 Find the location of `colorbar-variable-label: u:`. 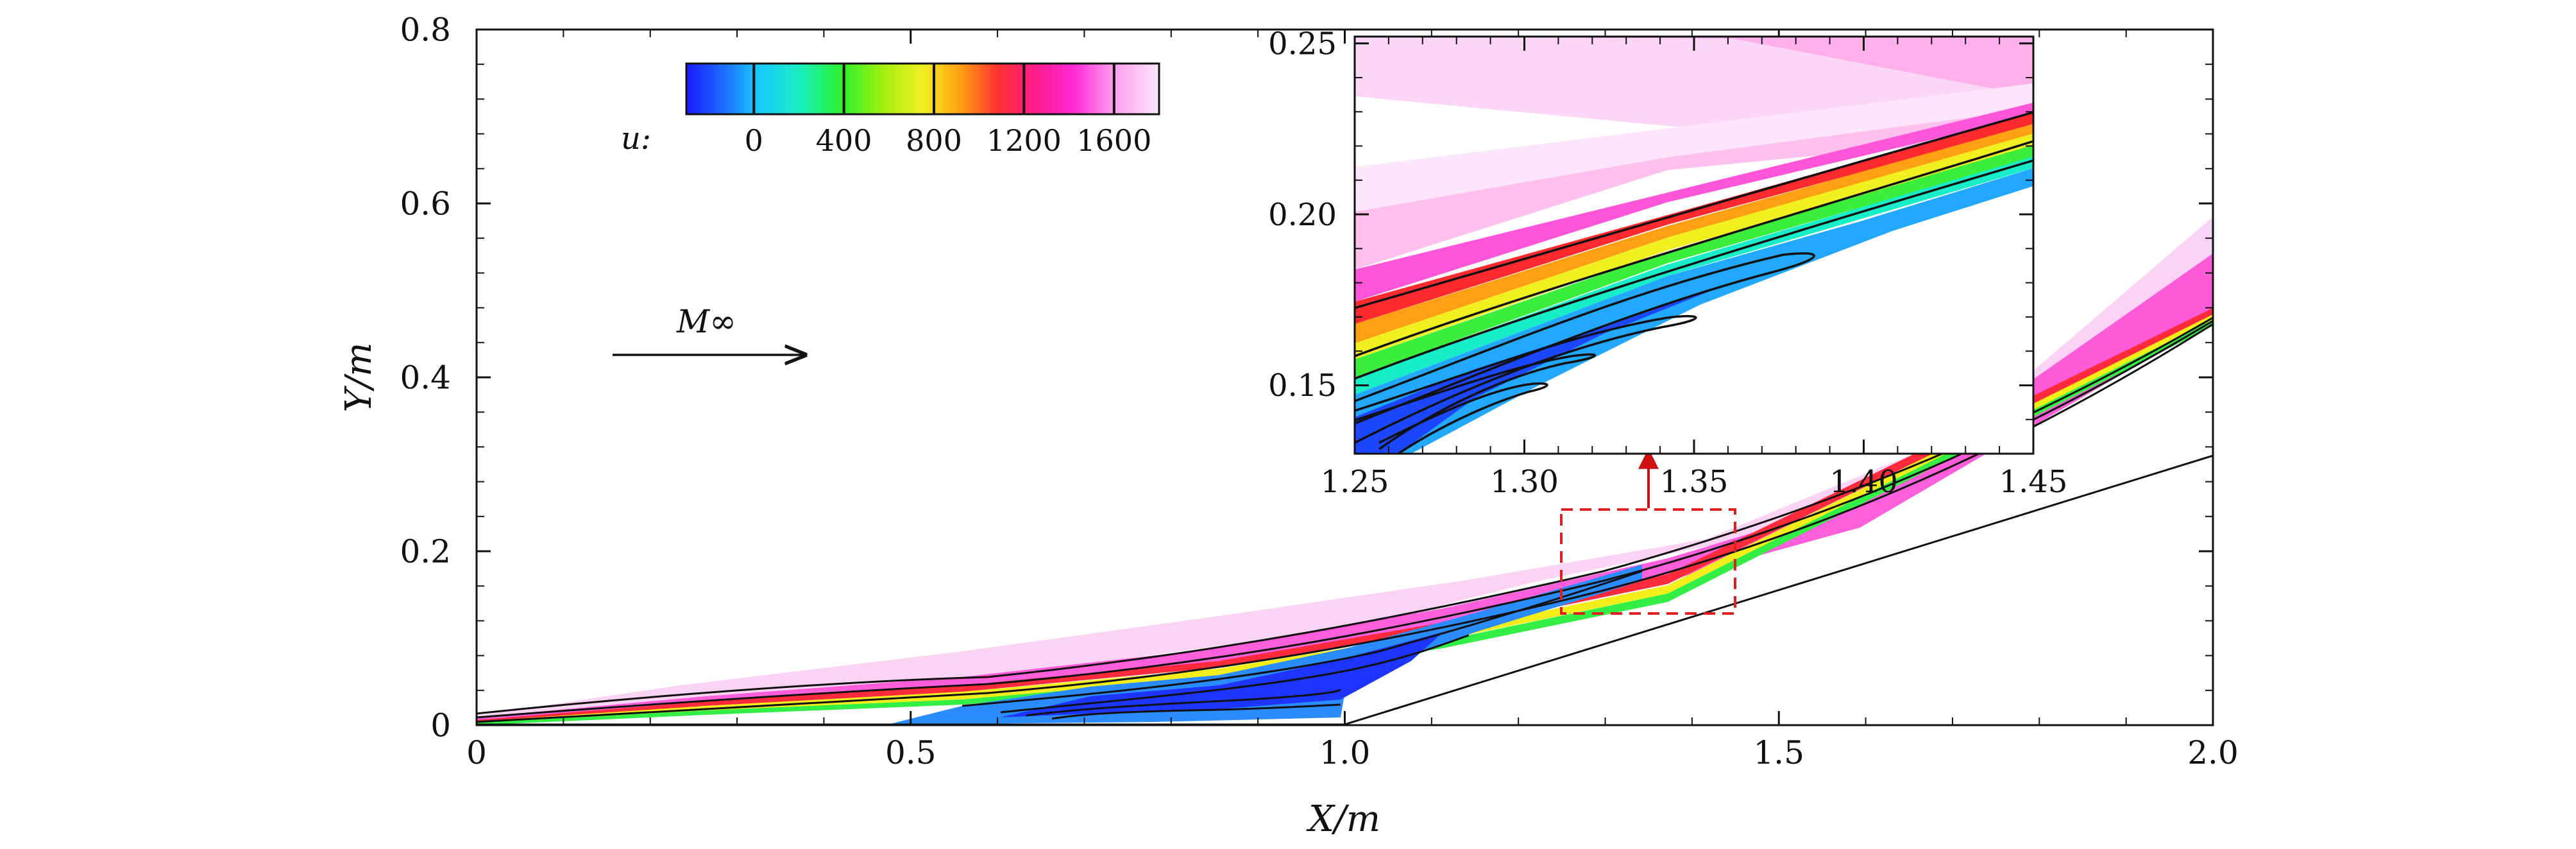

colorbar-variable-label: u: is located at coordinates (636, 139).